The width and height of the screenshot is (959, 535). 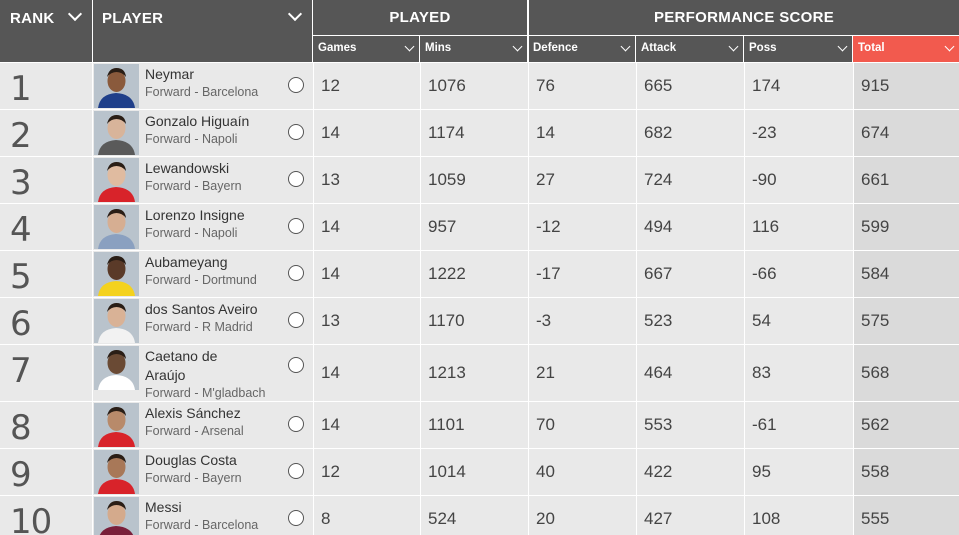 What do you see at coordinates (658, 518) in the screenshot?
I see `attack-cell-value: 427` at bounding box center [658, 518].